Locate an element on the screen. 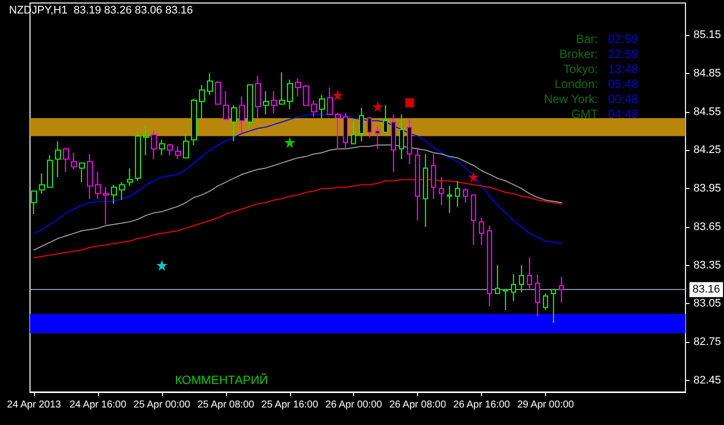 This screenshot has height=425, width=724. y-tick-label: 82.75 is located at coordinates (707, 342).